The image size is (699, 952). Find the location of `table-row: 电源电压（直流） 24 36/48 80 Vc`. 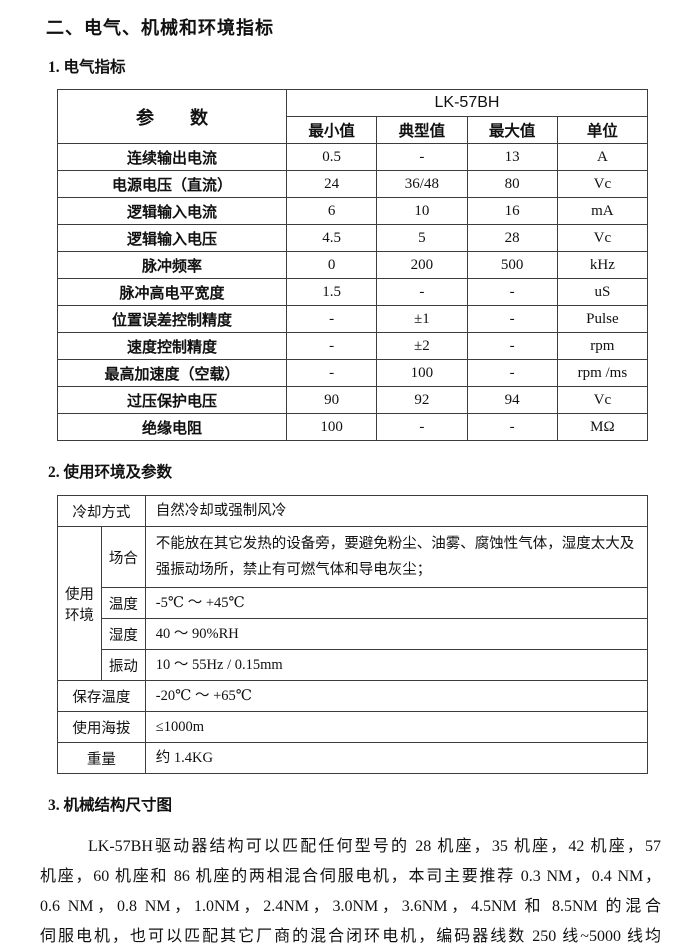

table-row: 电源电压（直流） 24 36/48 80 Vc is located at coordinates (353, 184).